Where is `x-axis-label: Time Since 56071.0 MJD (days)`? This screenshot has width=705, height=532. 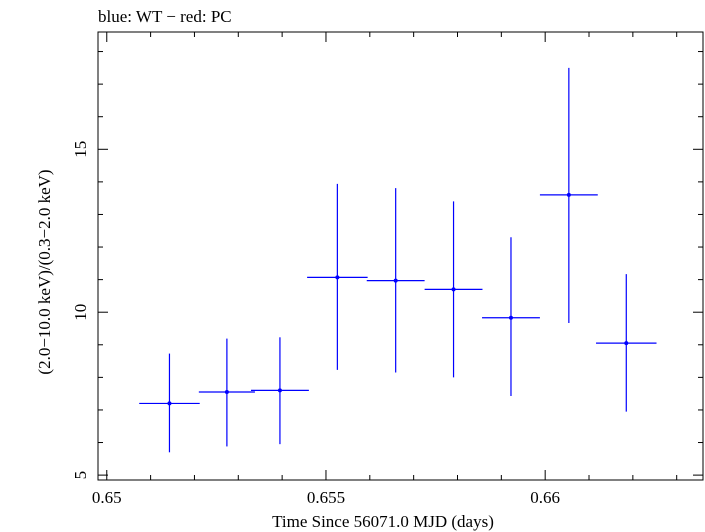 x-axis-label: Time Since 56071.0 MJD (days) is located at coordinates (383, 521).